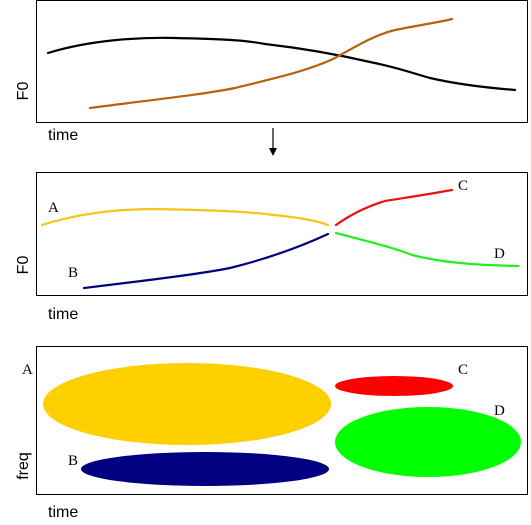  I want to click on region-label: D, so click(499, 411).